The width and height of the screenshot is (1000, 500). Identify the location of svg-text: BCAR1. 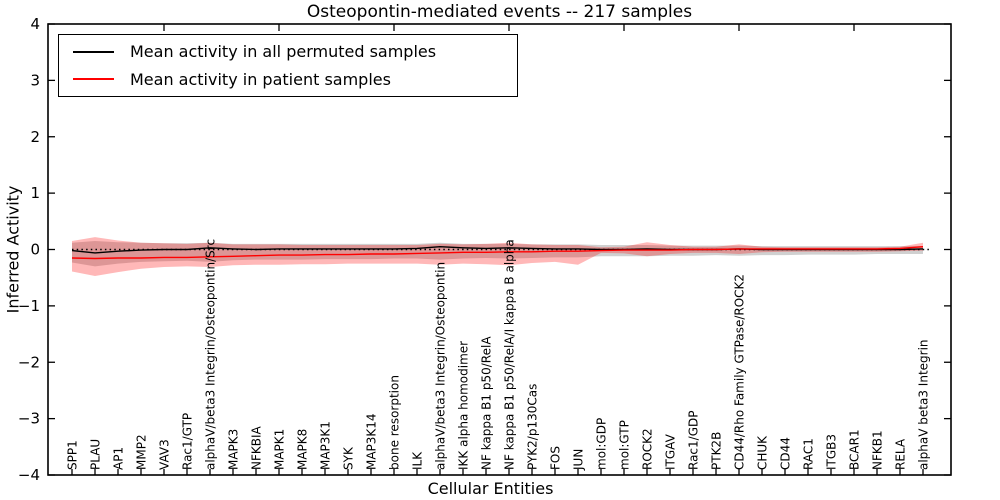
(855, 449).